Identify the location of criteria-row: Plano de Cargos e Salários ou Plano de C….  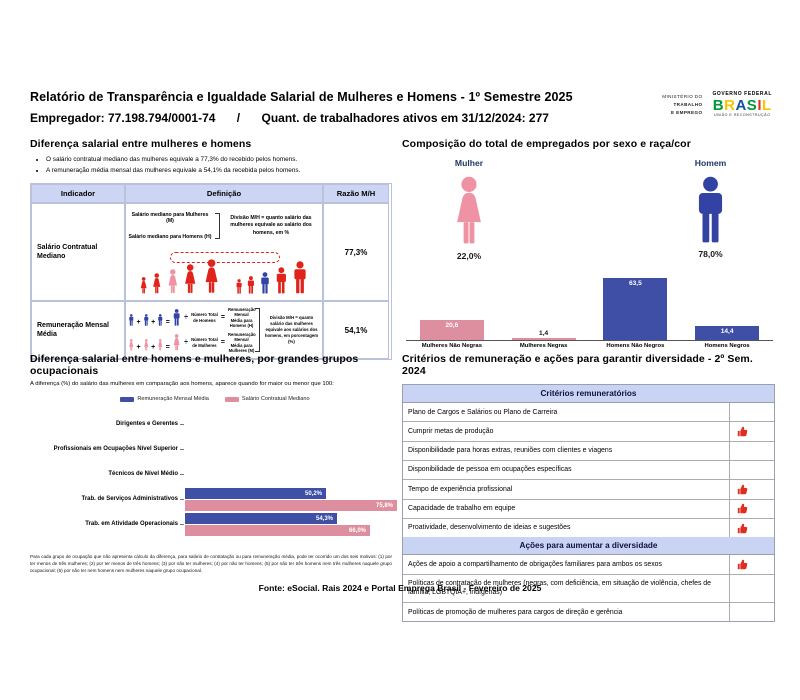
(588, 413).